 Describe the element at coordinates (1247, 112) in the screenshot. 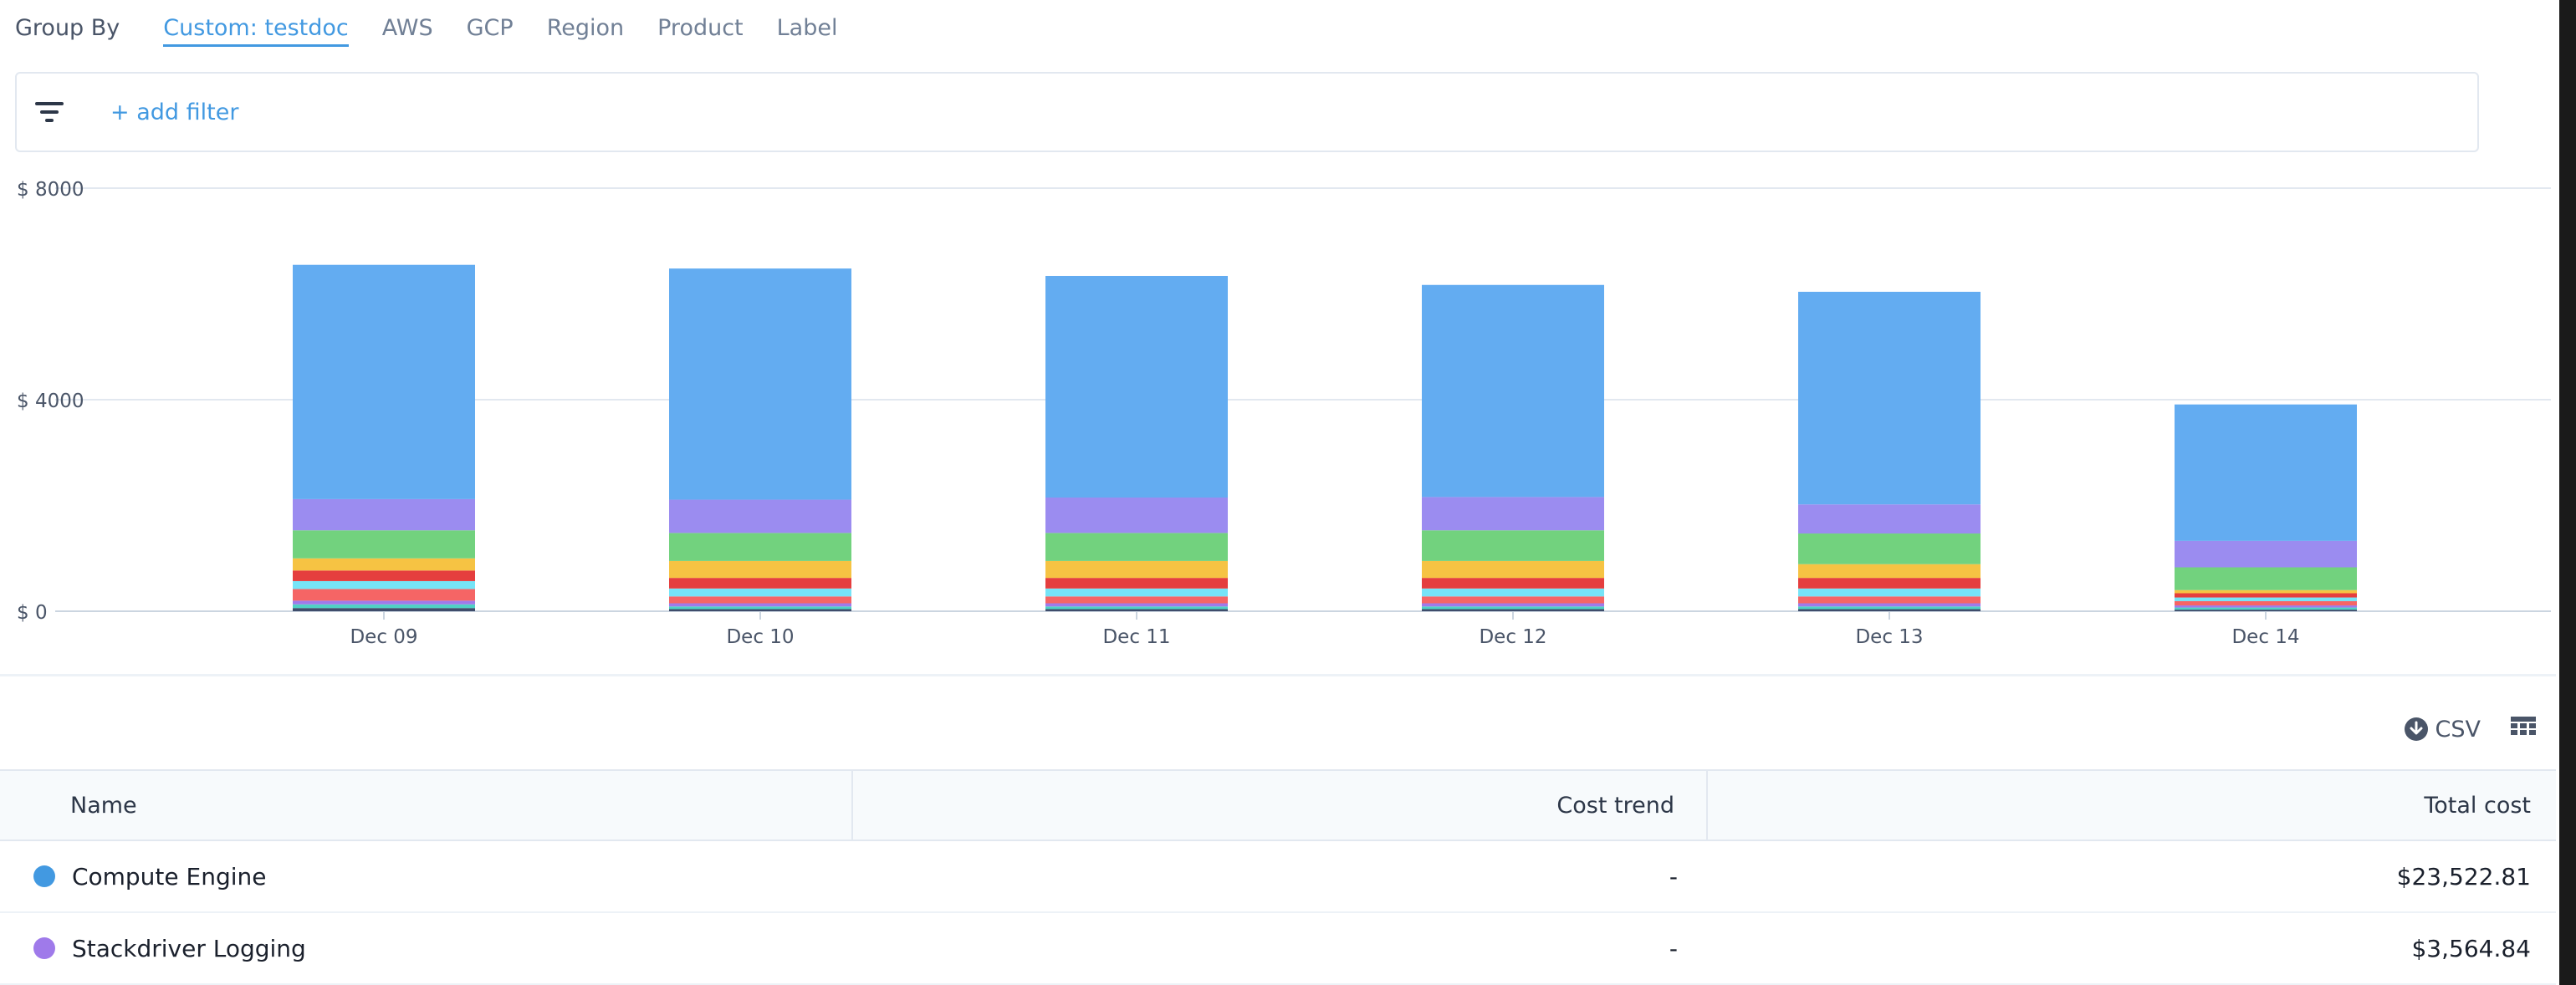

I see `filter-bar: + add filter` at that location.